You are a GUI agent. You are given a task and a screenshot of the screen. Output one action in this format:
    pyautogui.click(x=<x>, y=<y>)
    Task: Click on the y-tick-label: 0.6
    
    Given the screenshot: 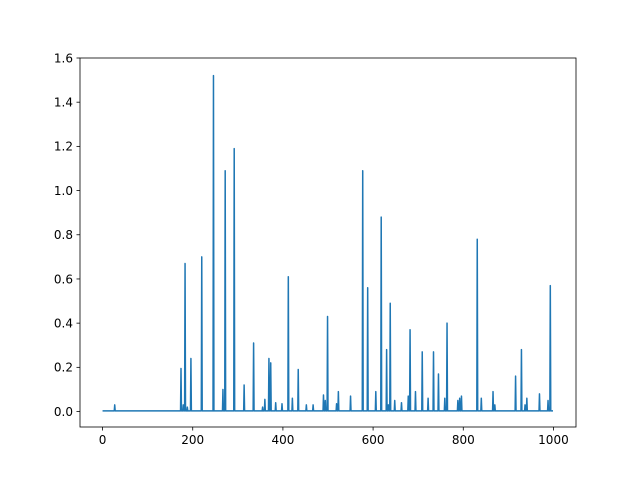 What is the action you would take?
    pyautogui.click(x=63, y=279)
    